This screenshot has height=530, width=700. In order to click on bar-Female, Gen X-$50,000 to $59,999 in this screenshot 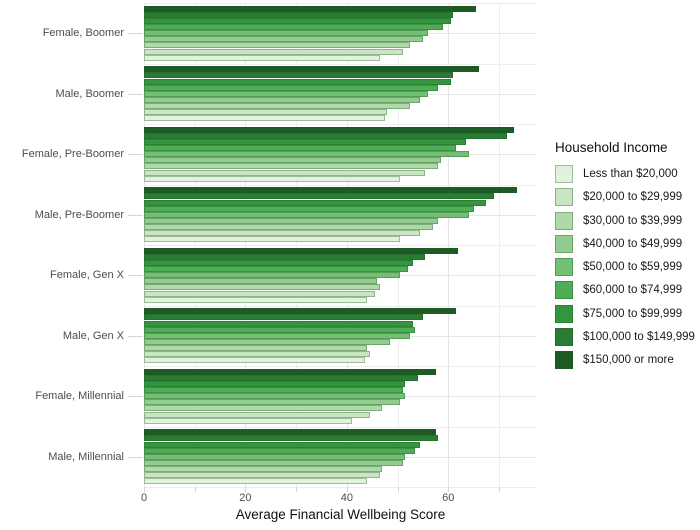, I will do `click(272, 275)`.